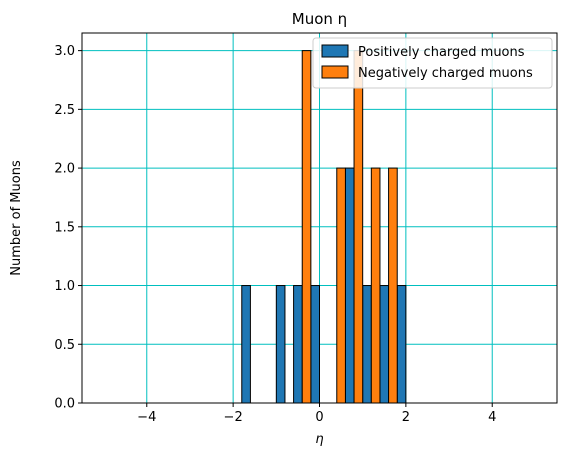 This screenshot has width=567, height=457. Describe the element at coordinates (16, 218) in the screenshot. I see `y-axis-label: Number of Muons` at that location.